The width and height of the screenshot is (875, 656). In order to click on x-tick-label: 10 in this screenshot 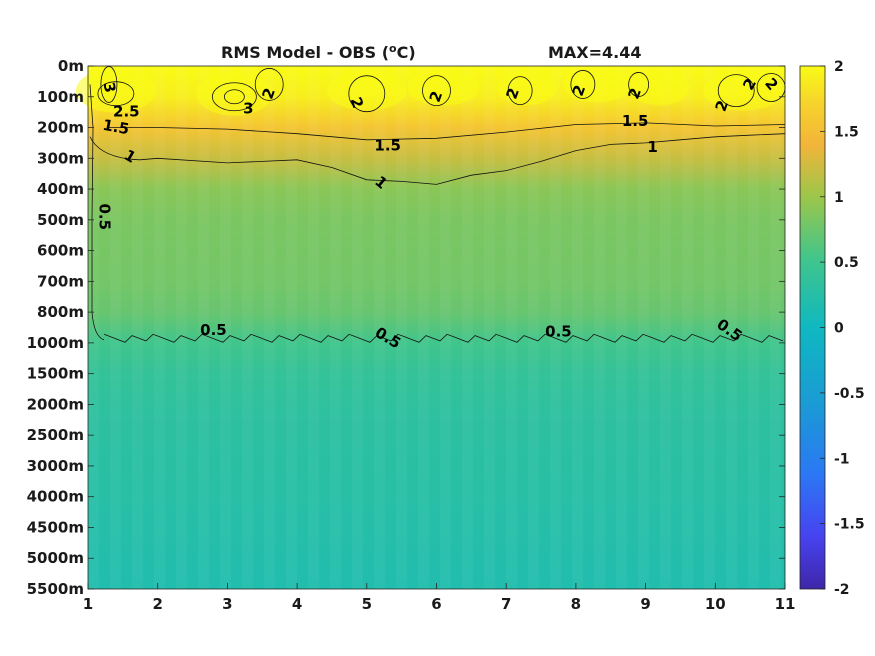, I will do `click(715, 604)`.